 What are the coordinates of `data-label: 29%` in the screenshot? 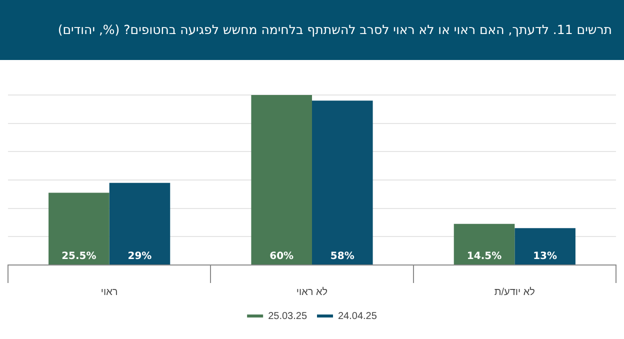 It's located at (140, 256).